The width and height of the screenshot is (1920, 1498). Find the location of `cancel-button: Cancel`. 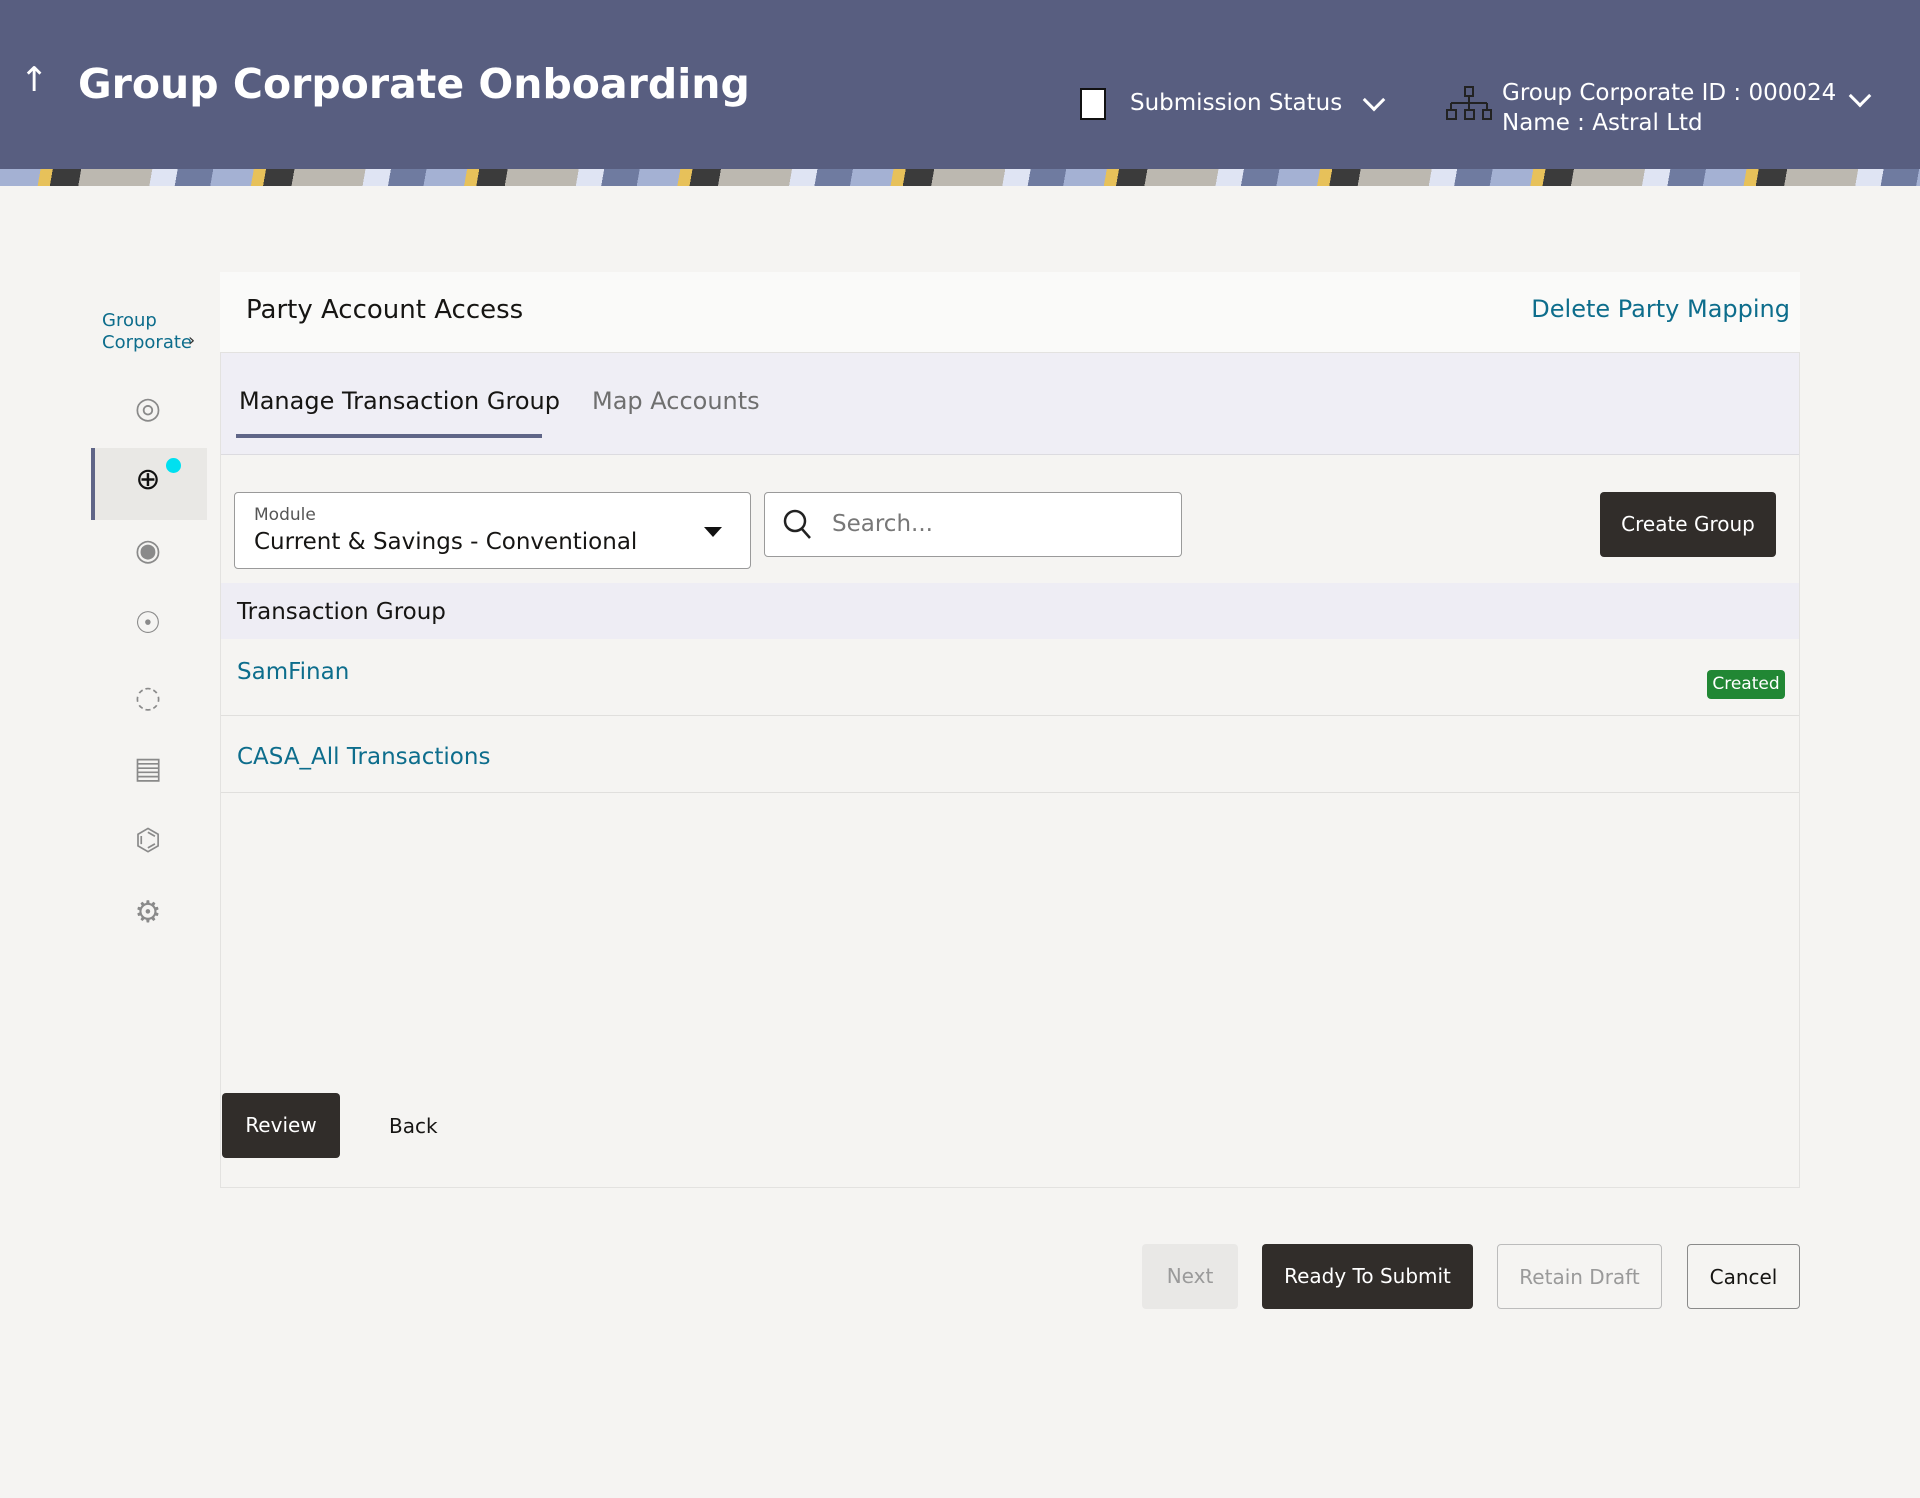

cancel-button: Cancel is located at coordinates (1743, 1276).